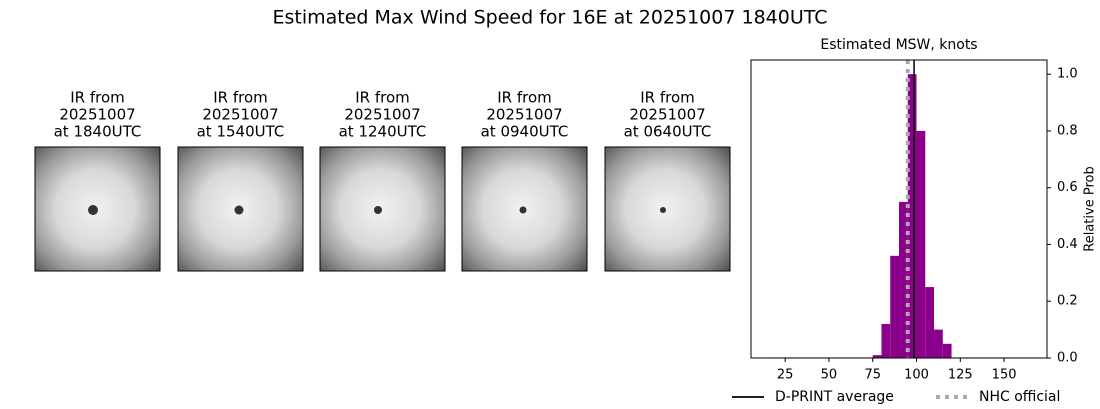 The width and height of the screenshot is (1100, 409). What do you see at coordinates (1067, 187) in the screenshot?
I see `y-tick-label: 0.6` at bounding box center [1067, 187].